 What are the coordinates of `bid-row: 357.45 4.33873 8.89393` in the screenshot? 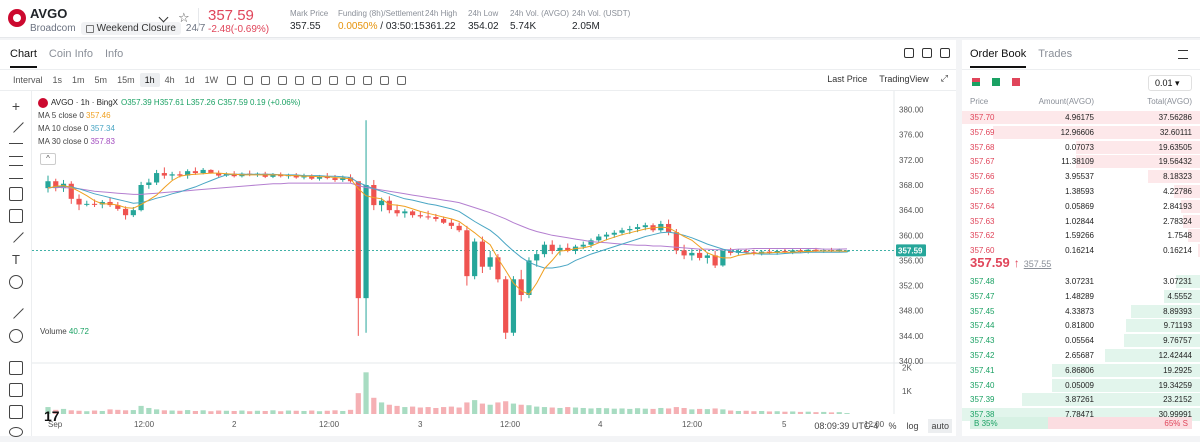 It's located at (1081, 311).